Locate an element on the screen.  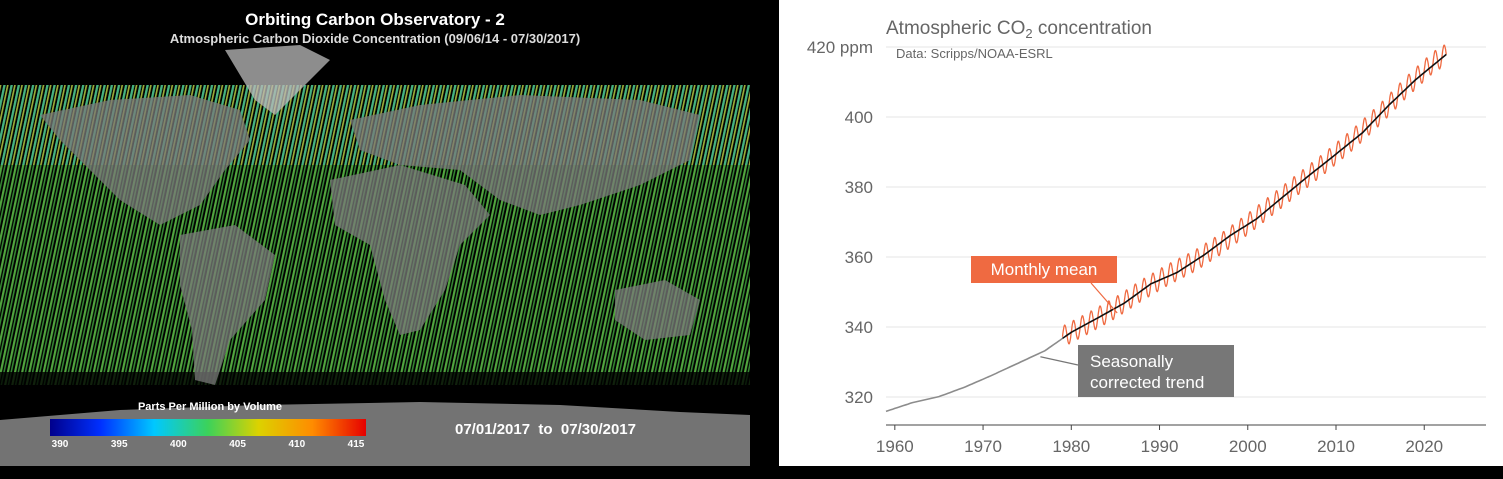
north-america is located at coordinates (145, 160).